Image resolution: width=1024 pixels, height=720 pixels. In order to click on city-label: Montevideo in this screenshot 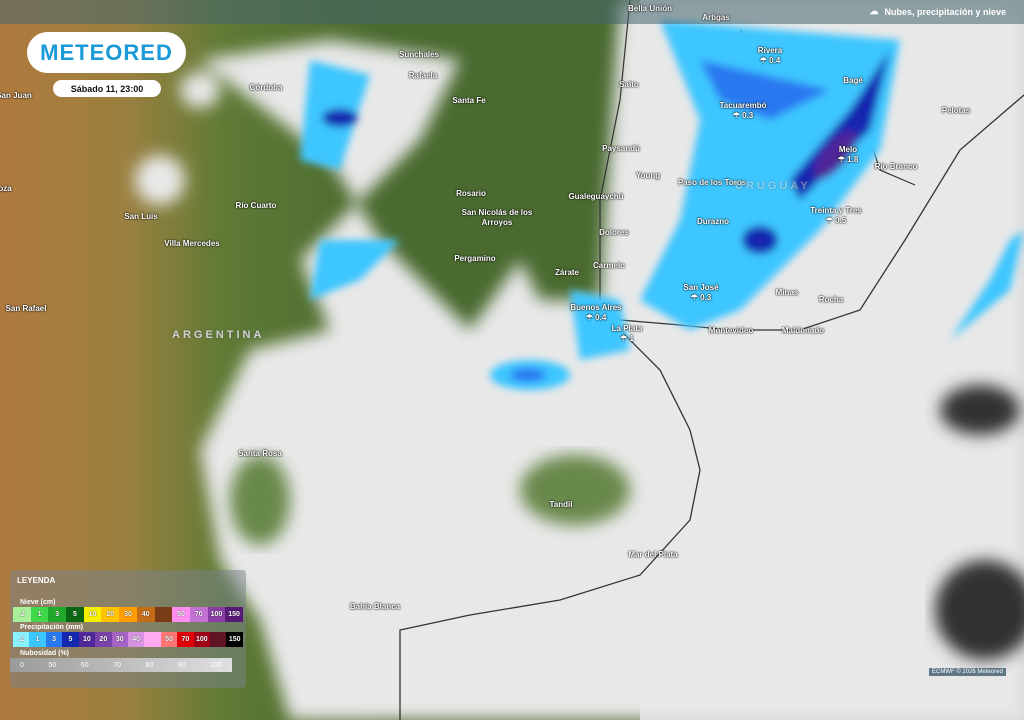, I will do `click(731, 331)`.